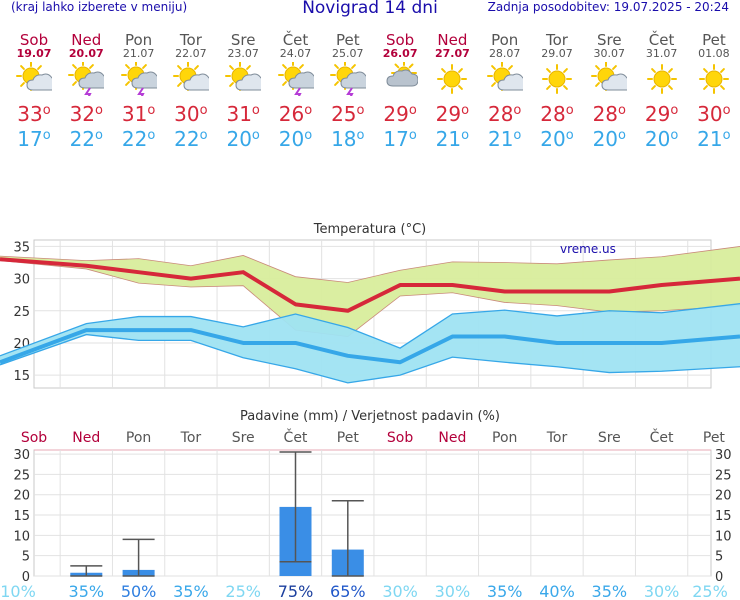  I want to click on day-date: 29.07, so click(557, 53).